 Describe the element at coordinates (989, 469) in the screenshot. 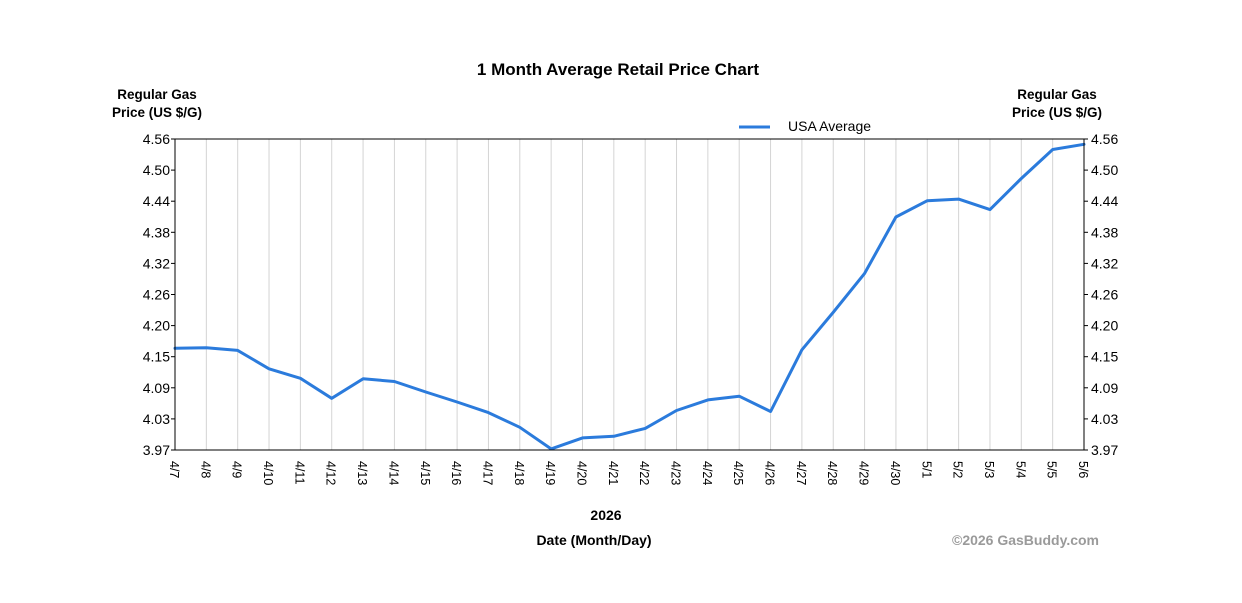

I see `x-tick-label: 5/3` at that location.